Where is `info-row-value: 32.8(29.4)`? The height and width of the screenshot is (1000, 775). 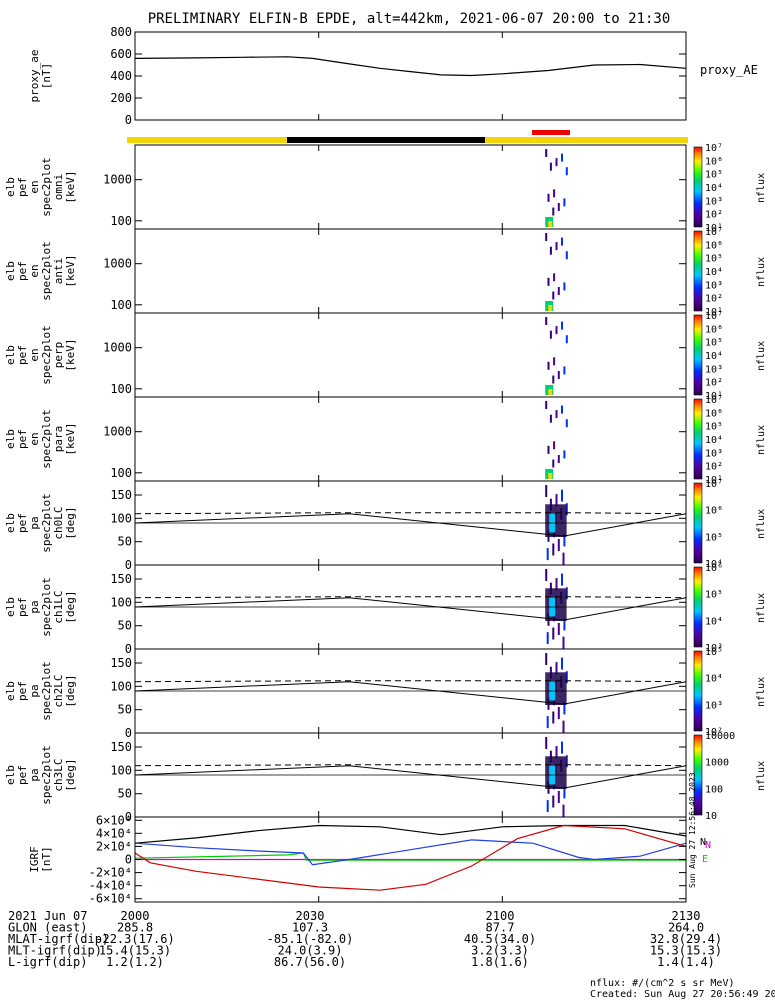
info-row-value: 32.8(29.4) is located at coordinates (686, 939).